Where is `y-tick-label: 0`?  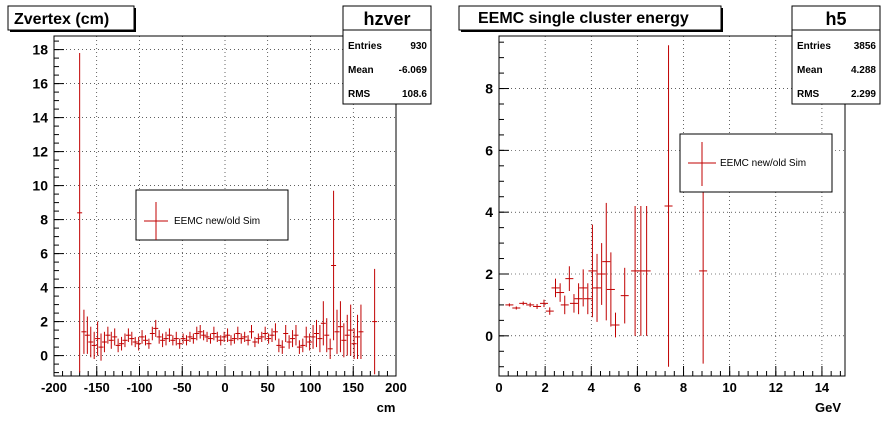 y-tick-label: 0 is located at coordinates (489, 336).